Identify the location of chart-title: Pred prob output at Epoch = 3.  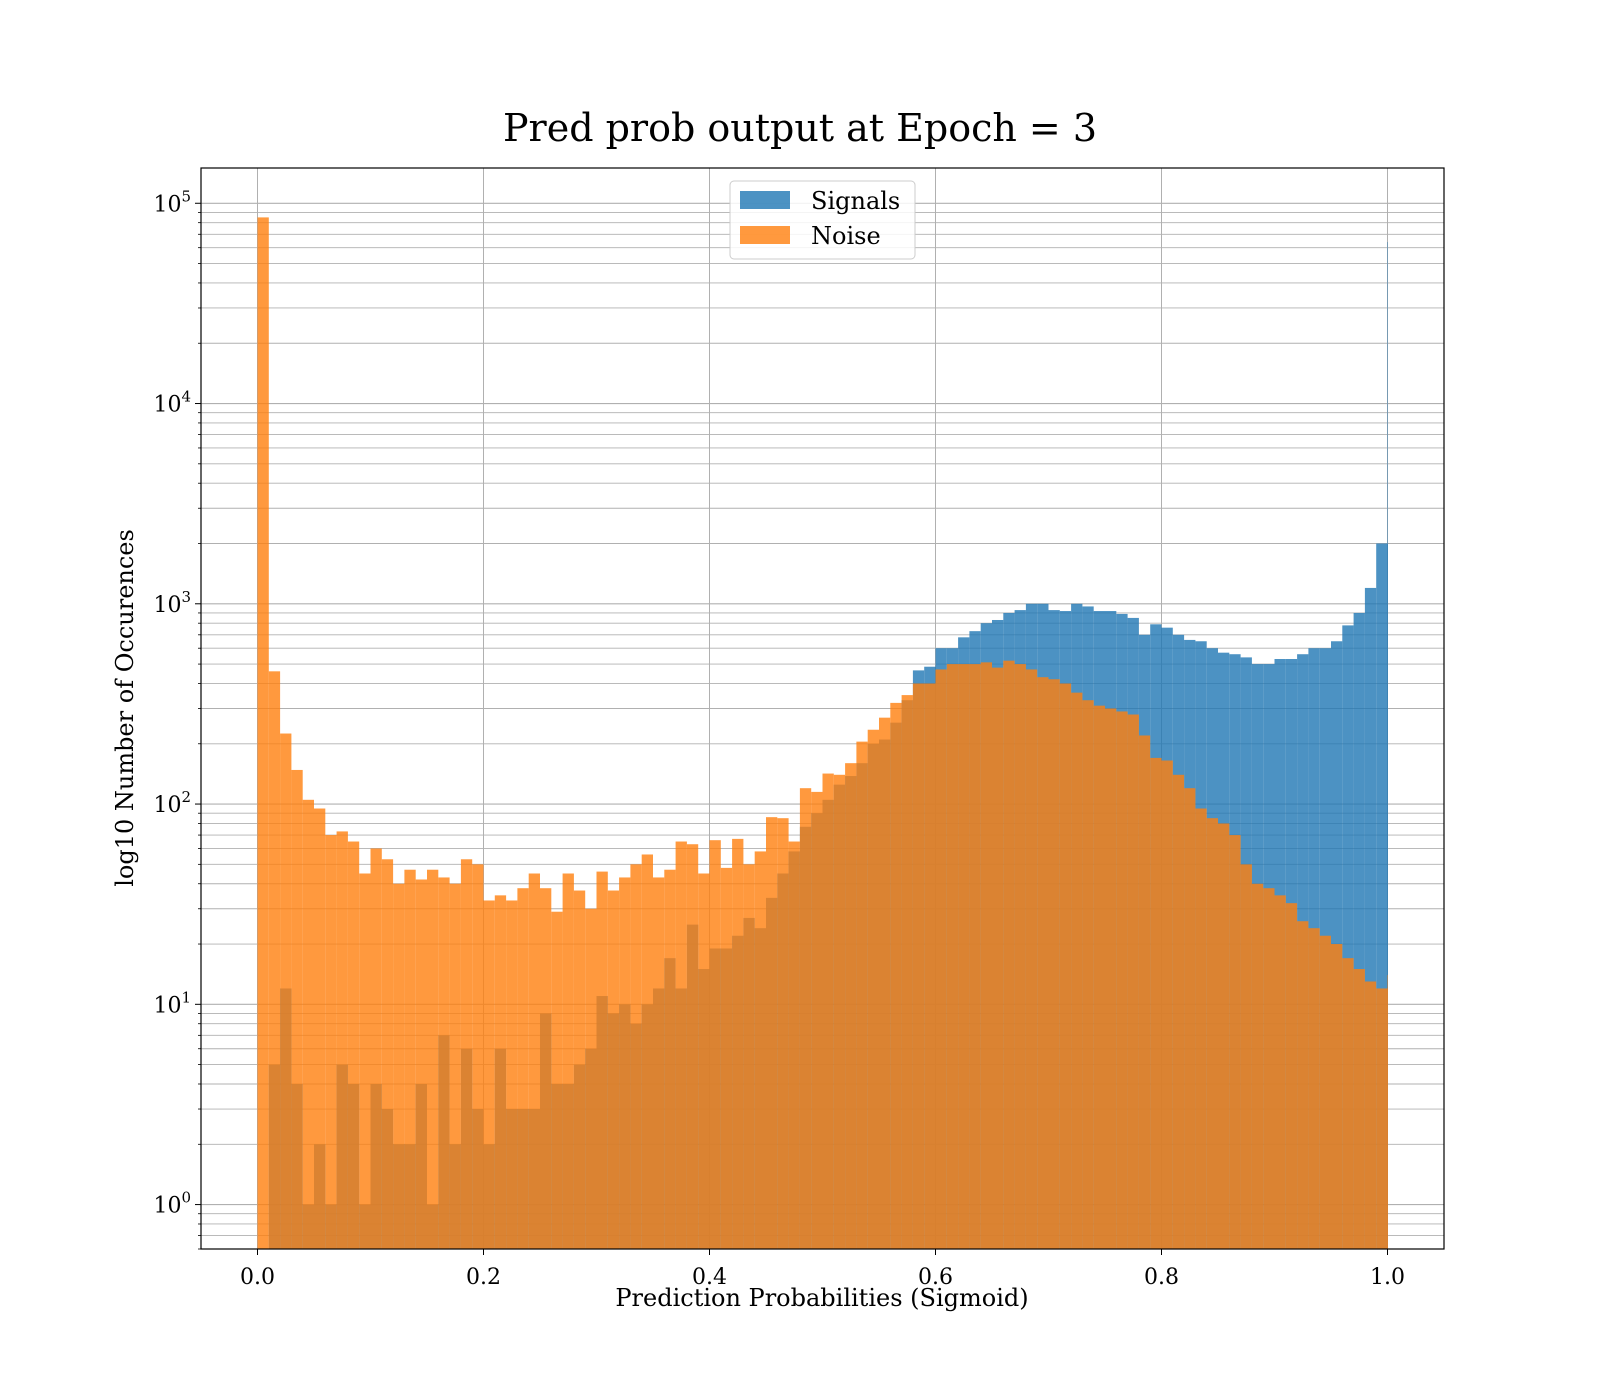
(800, 128).